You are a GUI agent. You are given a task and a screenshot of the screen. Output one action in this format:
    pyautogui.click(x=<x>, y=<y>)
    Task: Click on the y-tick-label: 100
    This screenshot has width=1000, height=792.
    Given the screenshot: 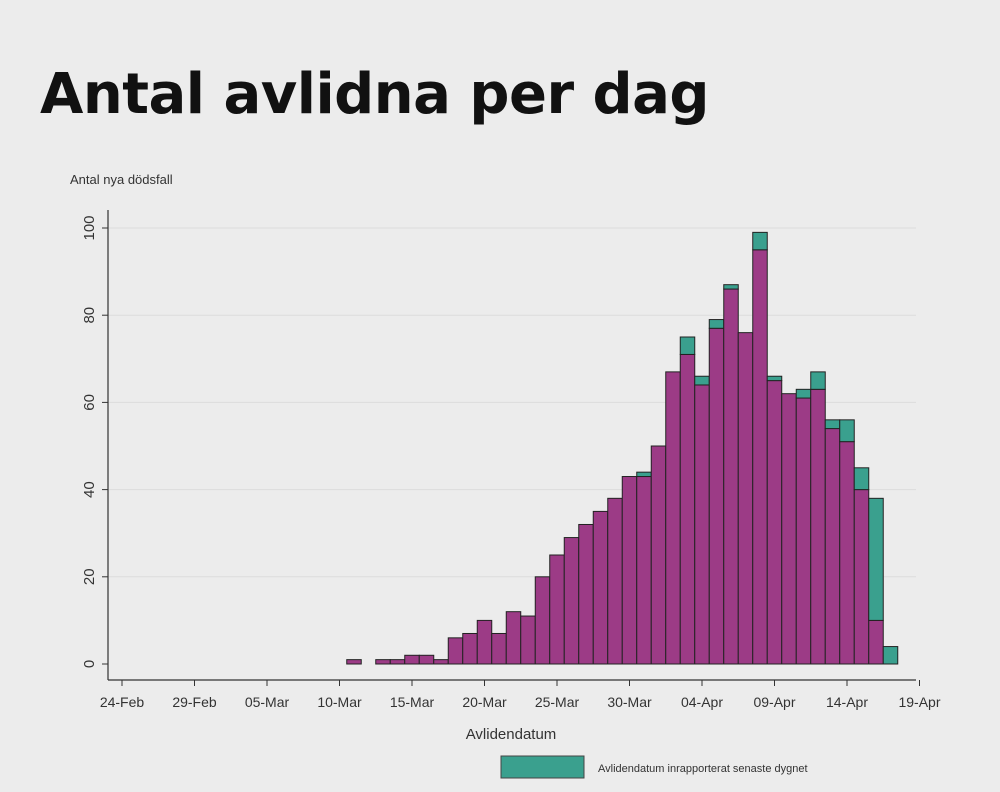 What is the action you would take?
    pyautogui.click(x=89, y=227)
    